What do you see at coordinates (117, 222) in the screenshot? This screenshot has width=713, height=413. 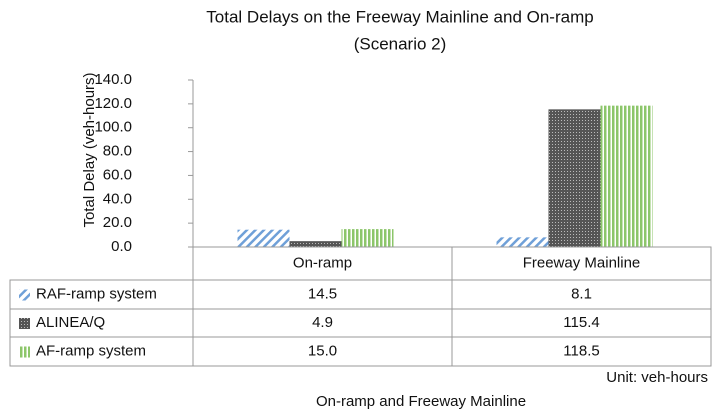 I see `y-tick-label: 20.0` at bounding box center [117, 222].